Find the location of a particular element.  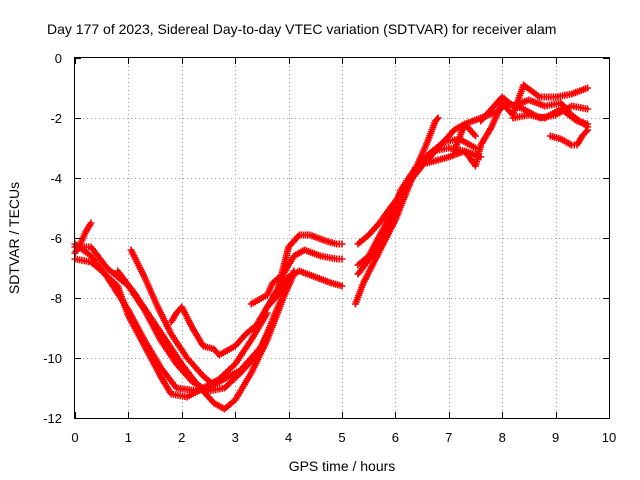

x-tick-label: 10 is located at coordinates (609, 437).